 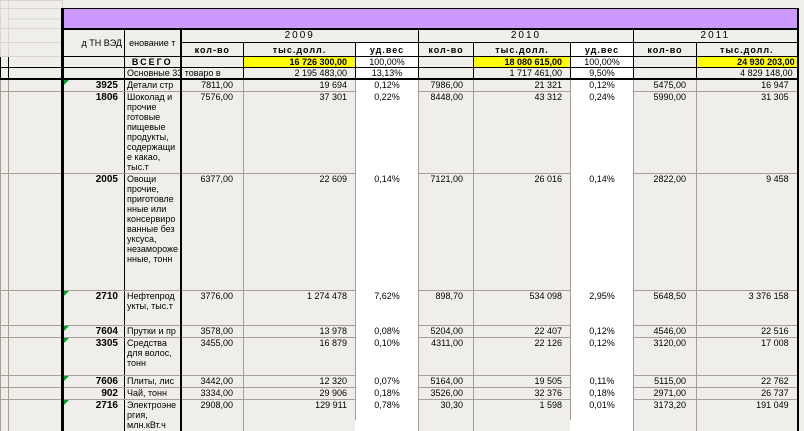 What do you see at coordinates (299, 35) in the screenshot?
I see `year-header-2009: 2009` at bounding box center [299, 35].